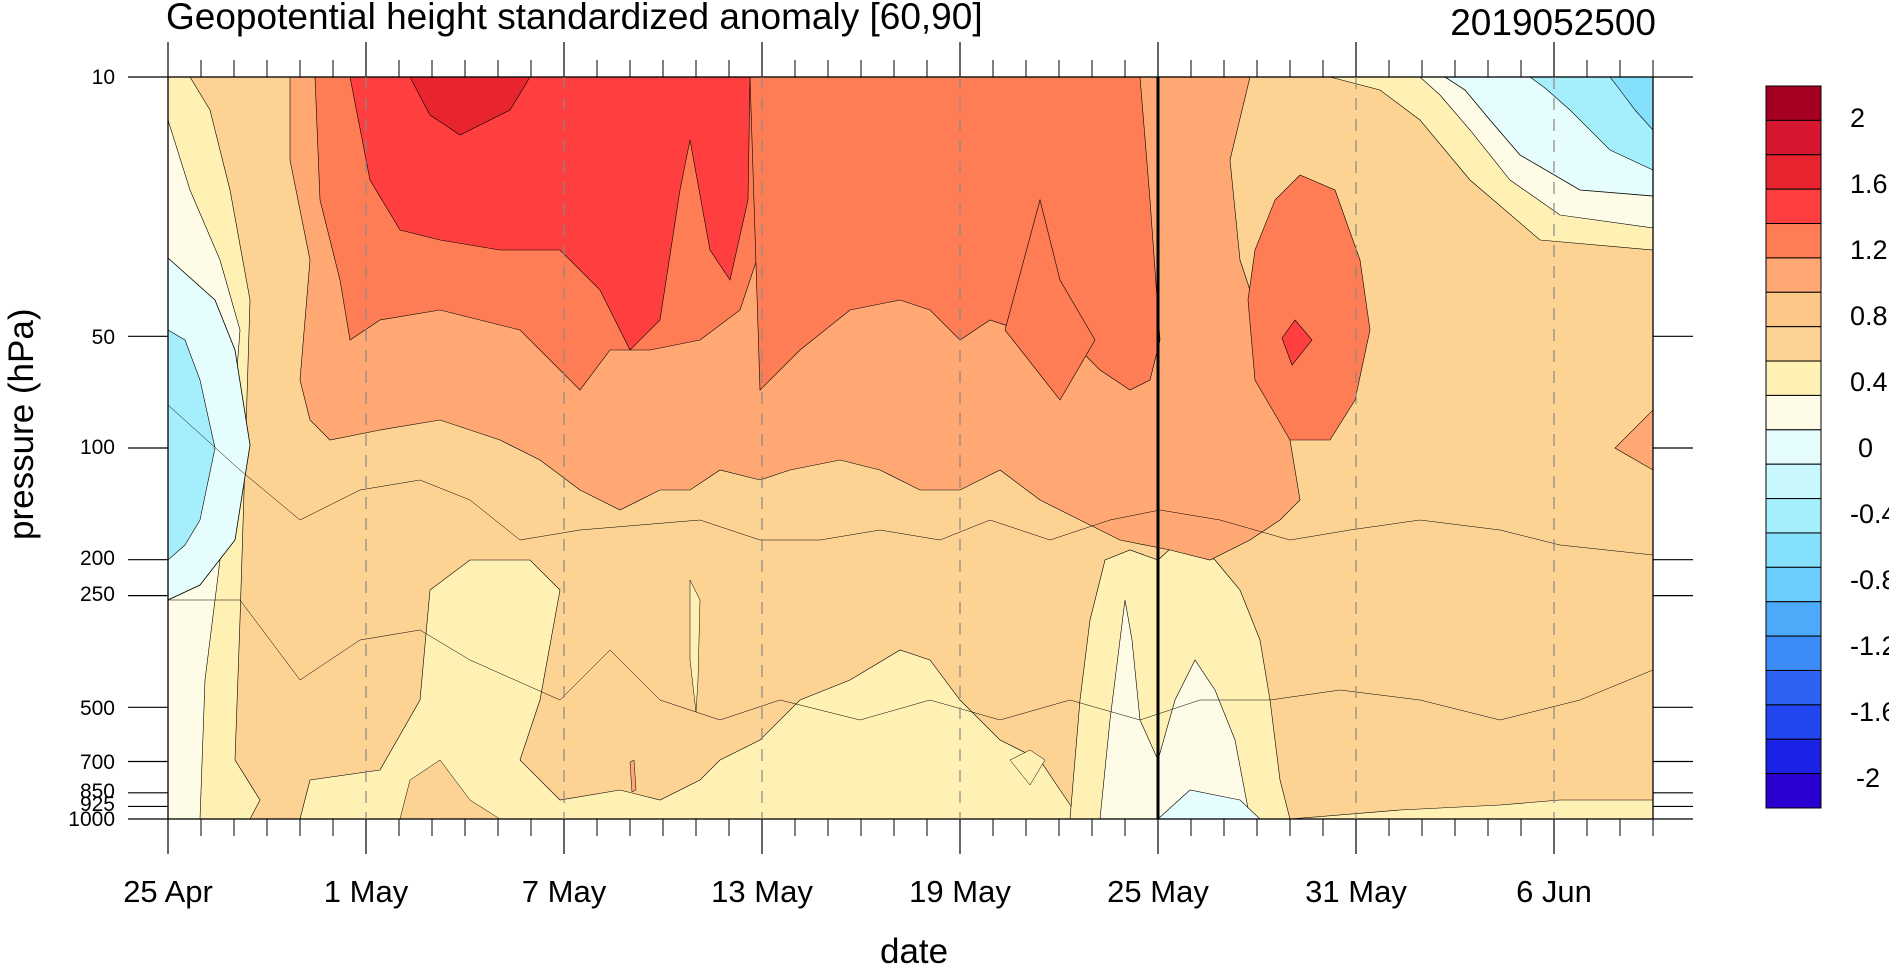 The width and height of the screenshot is (1889, 972). I want to click on x-tick-label: 19 May, so click(960, 891).